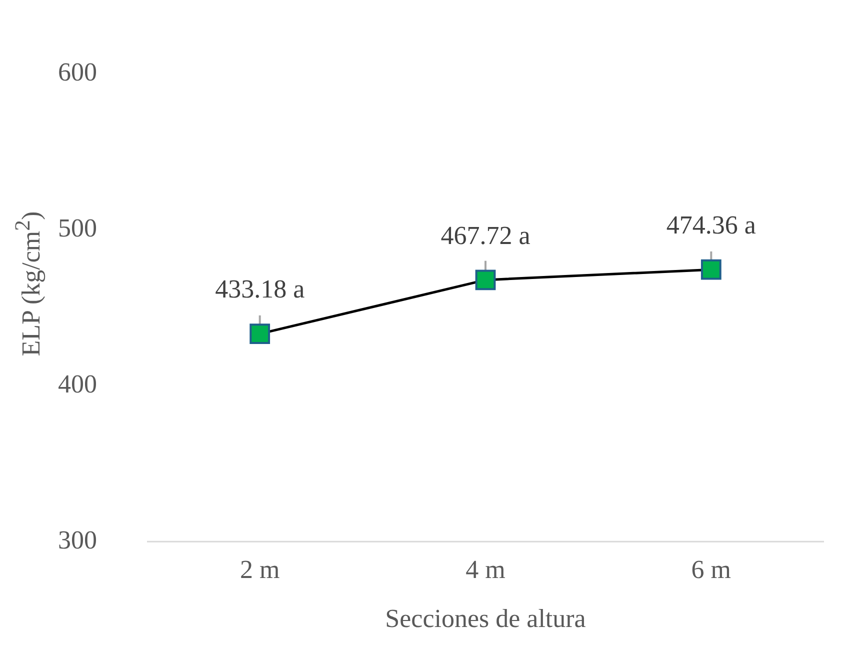  I want to click on data-label: 433.18 a, so click(260, 289).